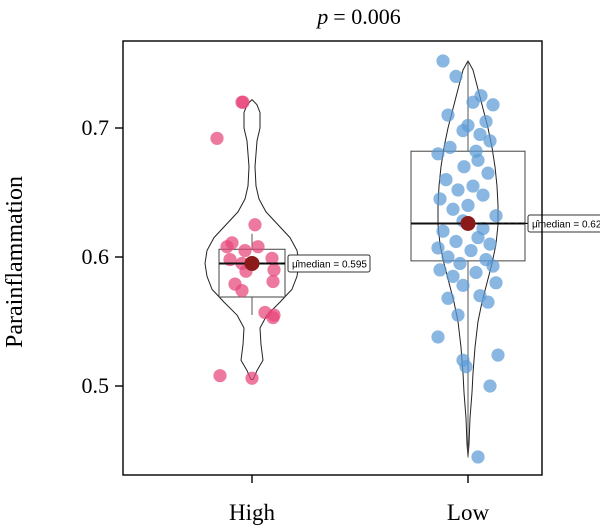  Describe the element at coordinates (468, 512) in the screenshot. I see `x-tick-label: Low` at that location.